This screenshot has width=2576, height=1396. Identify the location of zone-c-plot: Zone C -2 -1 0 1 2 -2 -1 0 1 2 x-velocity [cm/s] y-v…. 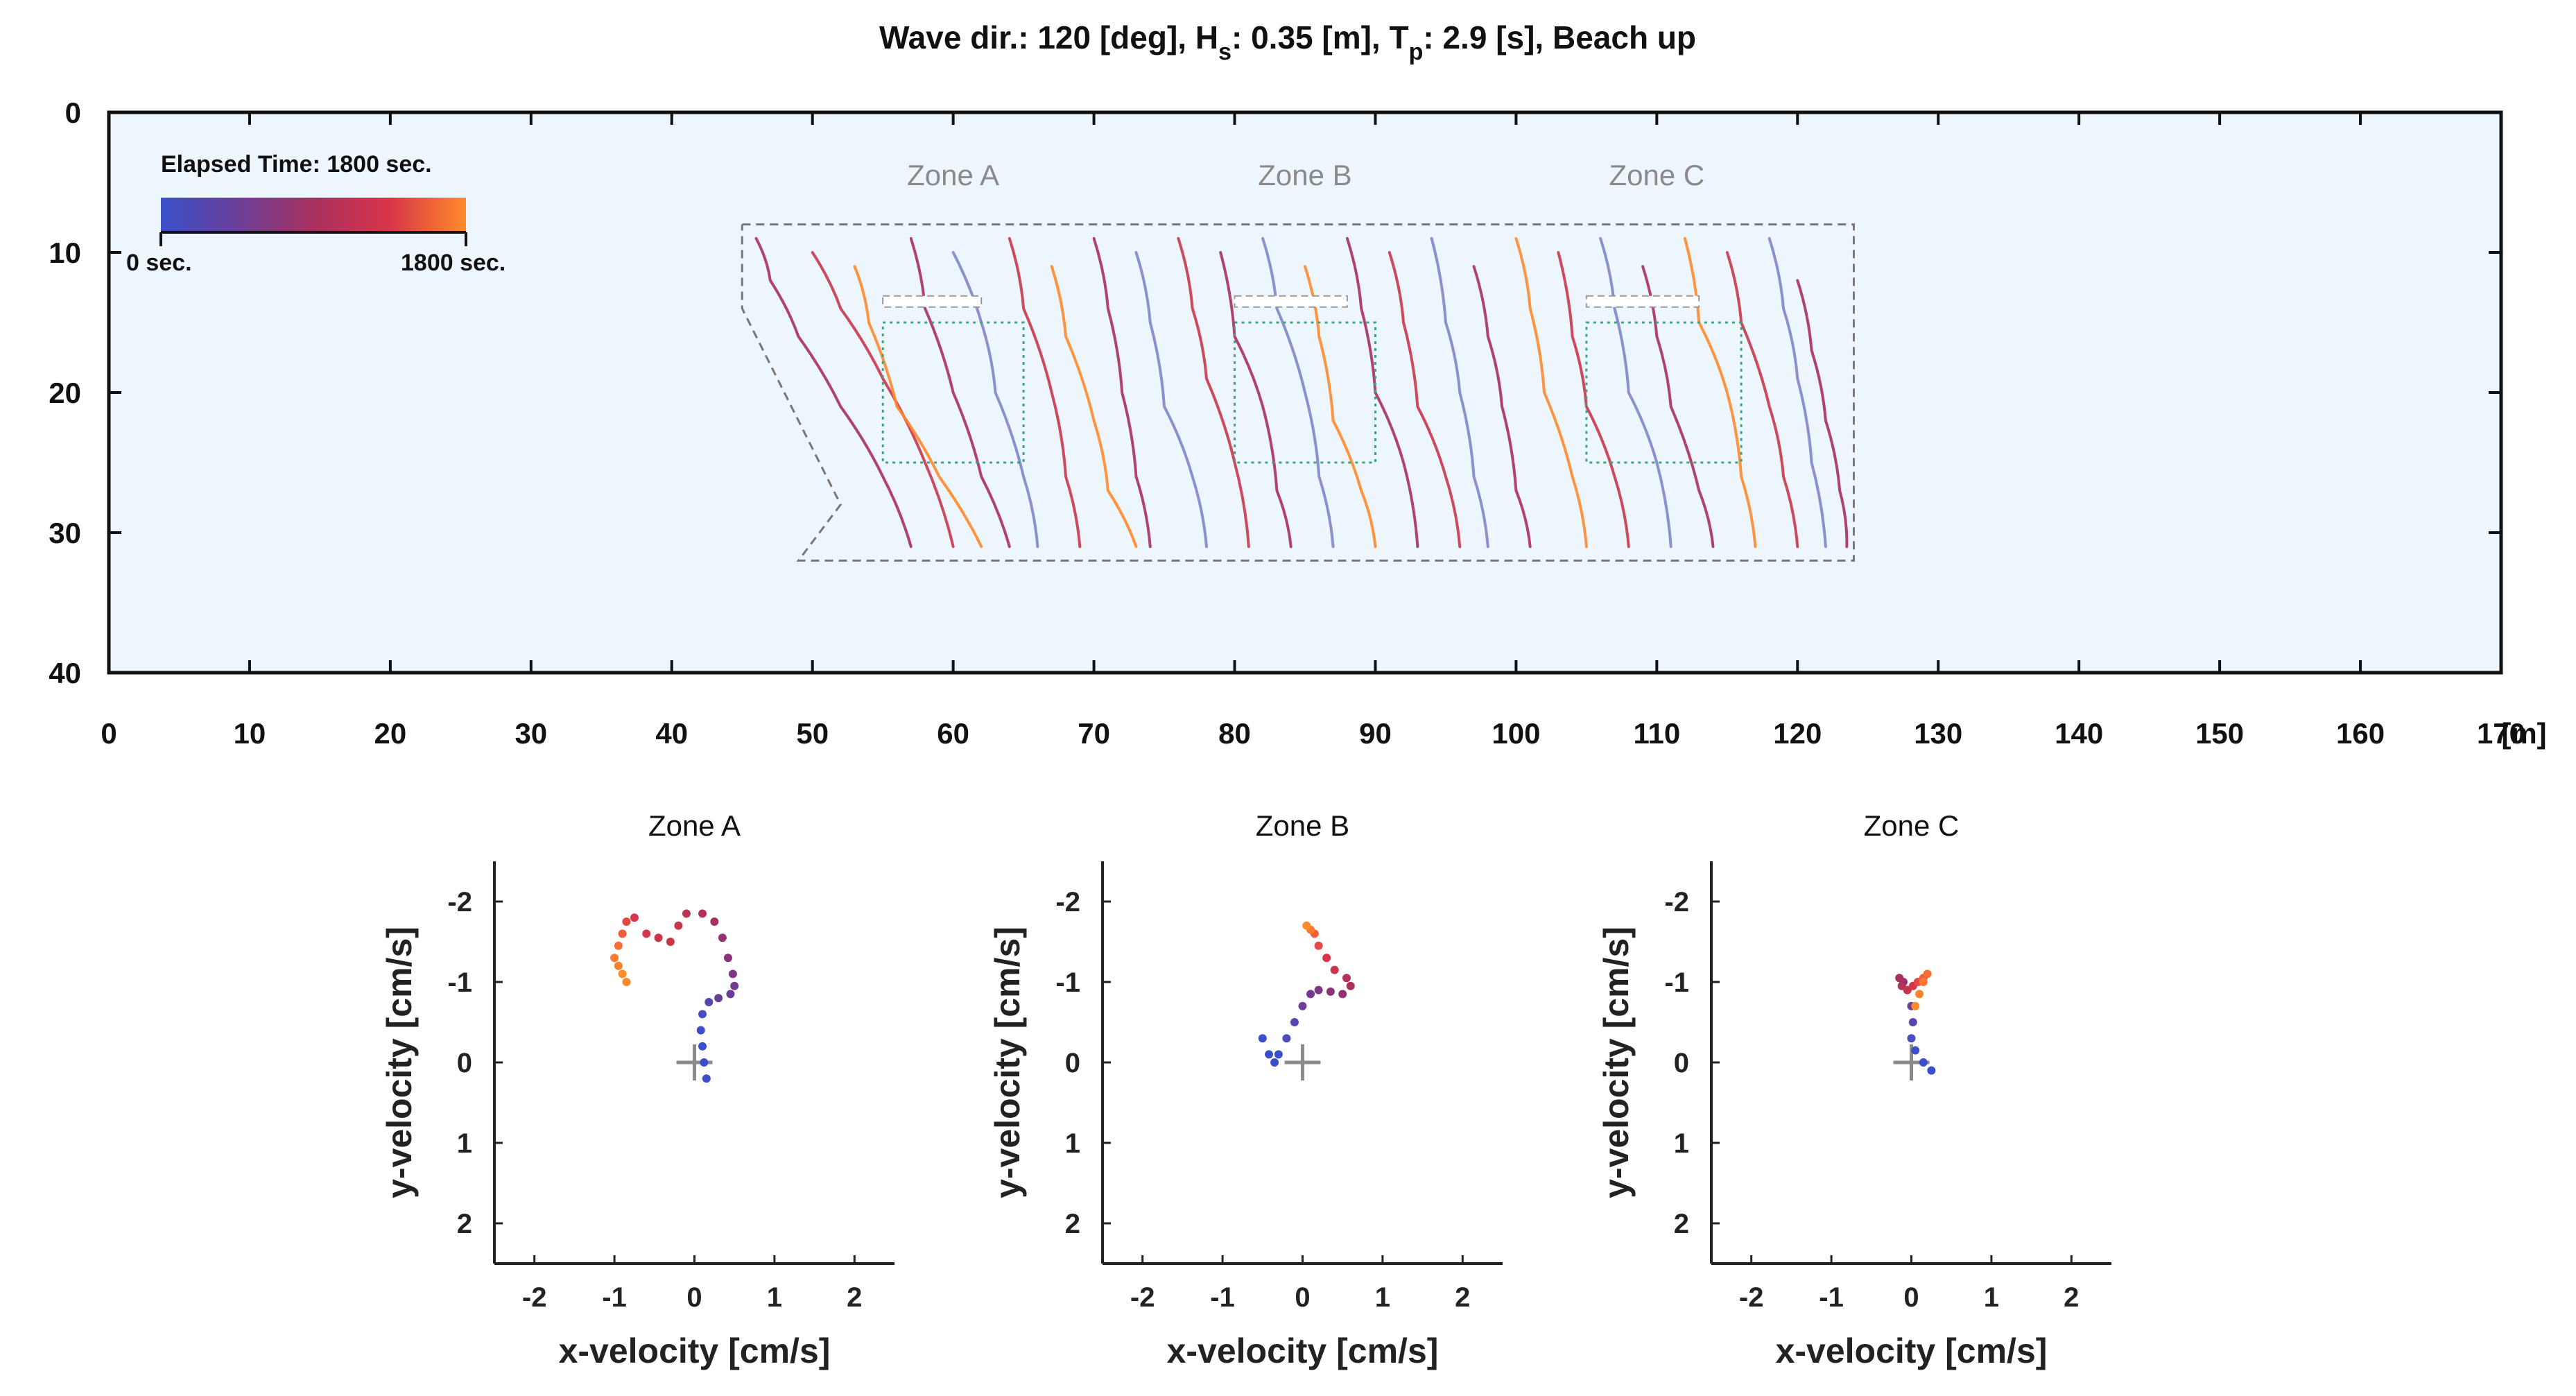
(1854, 1089).